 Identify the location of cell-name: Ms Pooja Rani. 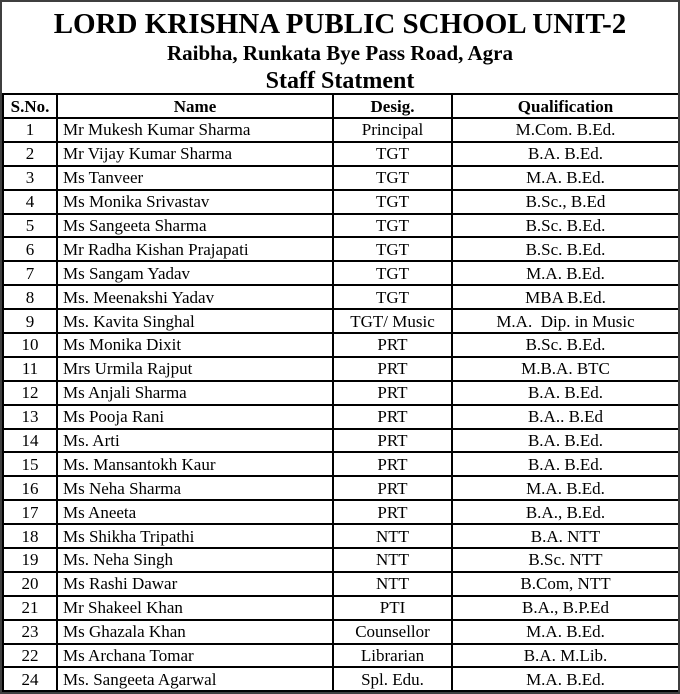
(195, 416).